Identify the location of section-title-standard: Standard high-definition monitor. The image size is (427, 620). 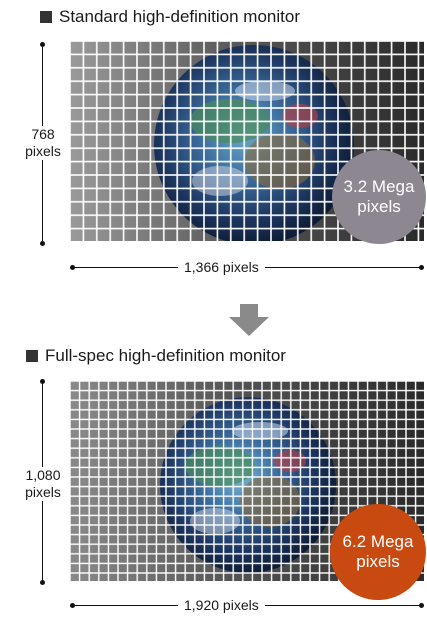
(179, 16).